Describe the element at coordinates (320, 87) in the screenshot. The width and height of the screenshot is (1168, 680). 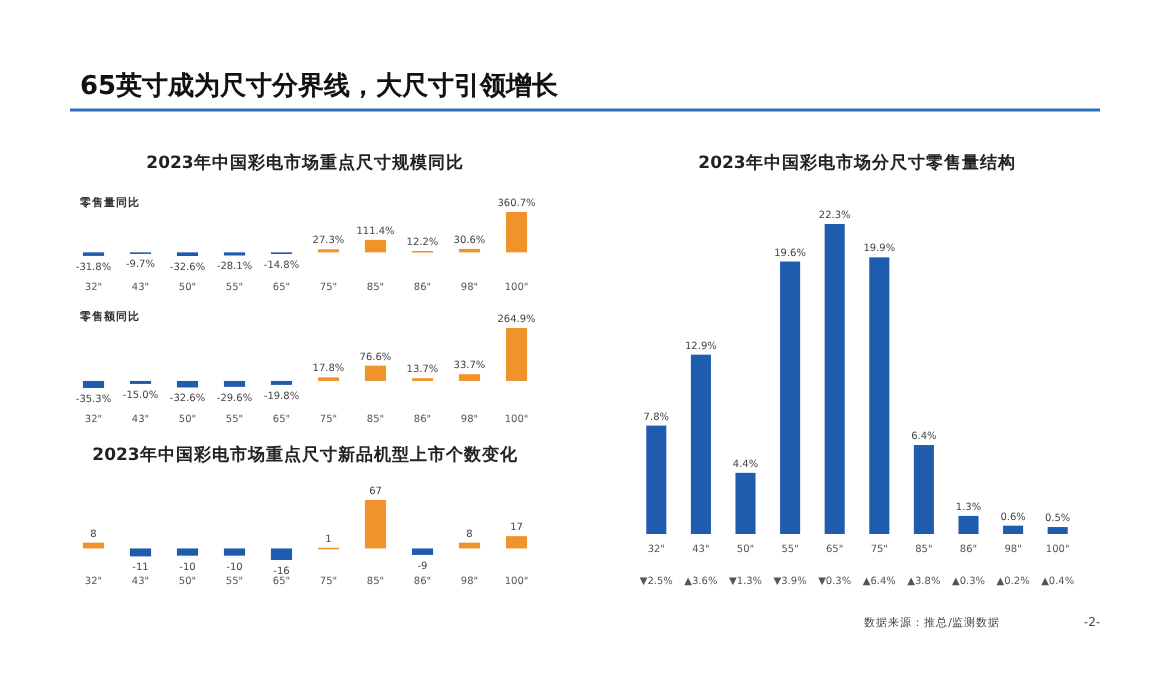
I see `text: 65英寸成为尺寸分界线，大尺寸引领增长` at that location.